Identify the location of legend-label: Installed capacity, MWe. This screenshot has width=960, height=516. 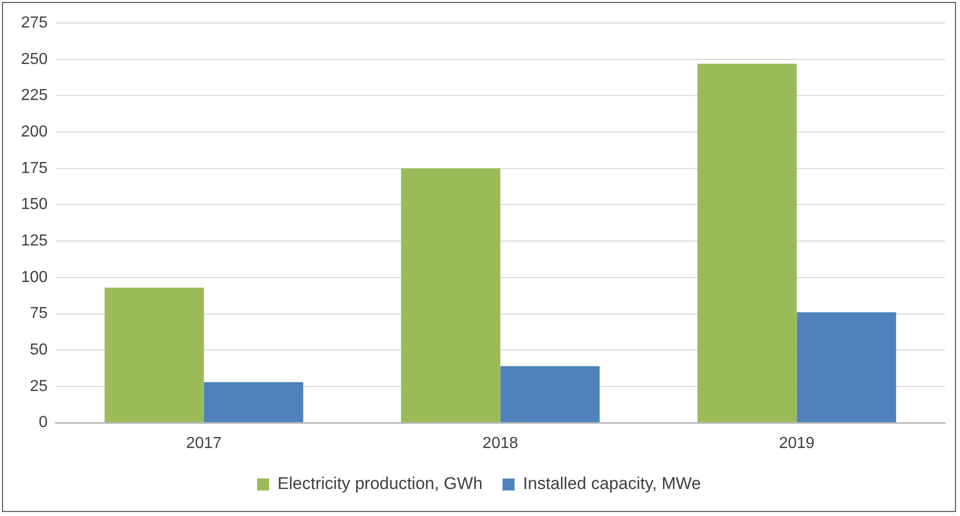
(612, 484).